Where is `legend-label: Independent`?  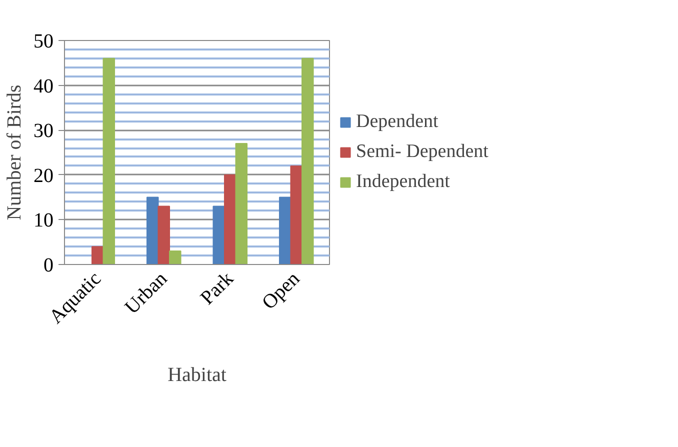 legend-label: Independent is located at coordinates (403, 182).